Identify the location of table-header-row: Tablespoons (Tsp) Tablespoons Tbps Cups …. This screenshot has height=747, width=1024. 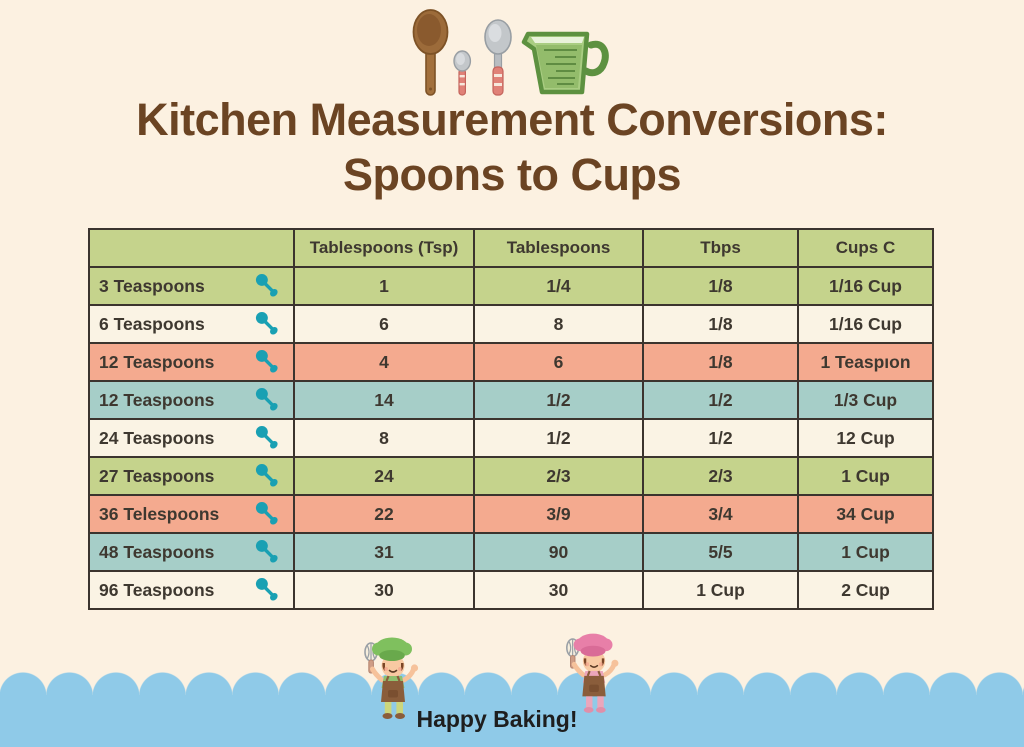
(511, 248).